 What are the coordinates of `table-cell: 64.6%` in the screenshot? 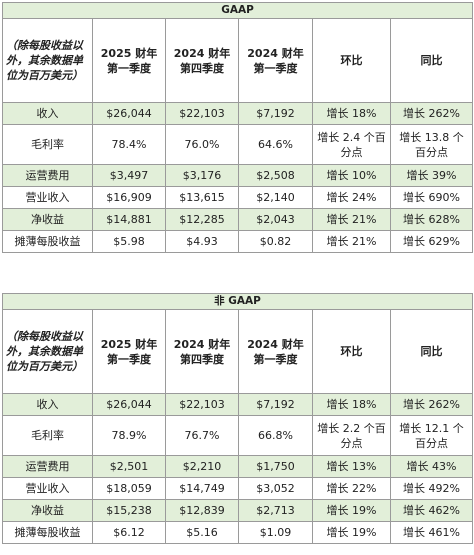 It's located at (275, 144).